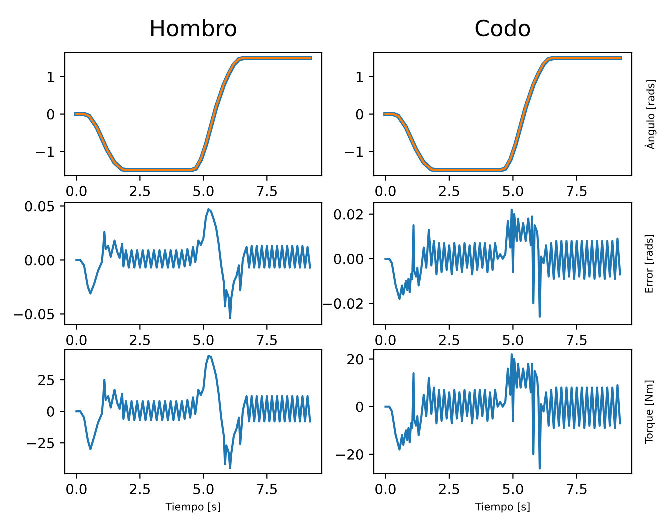  I want to click on y-tick-label: 20, so click(356, 359).